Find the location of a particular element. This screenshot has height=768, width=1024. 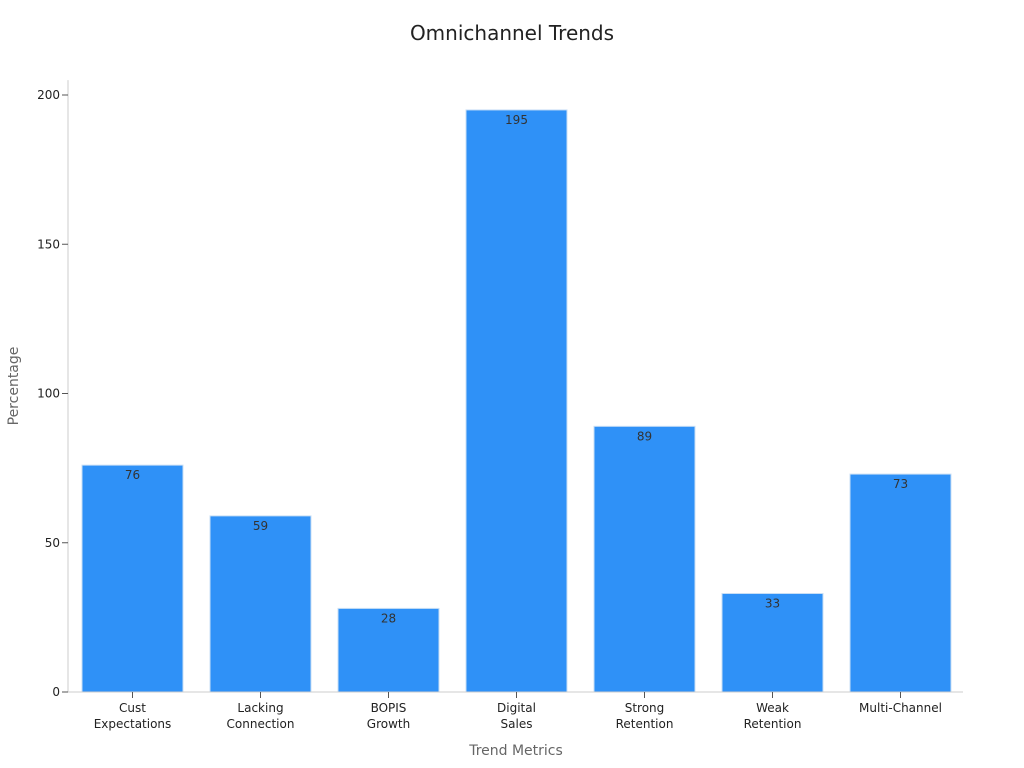

bar-value-label: 59 is located at coordinates (260, 526).